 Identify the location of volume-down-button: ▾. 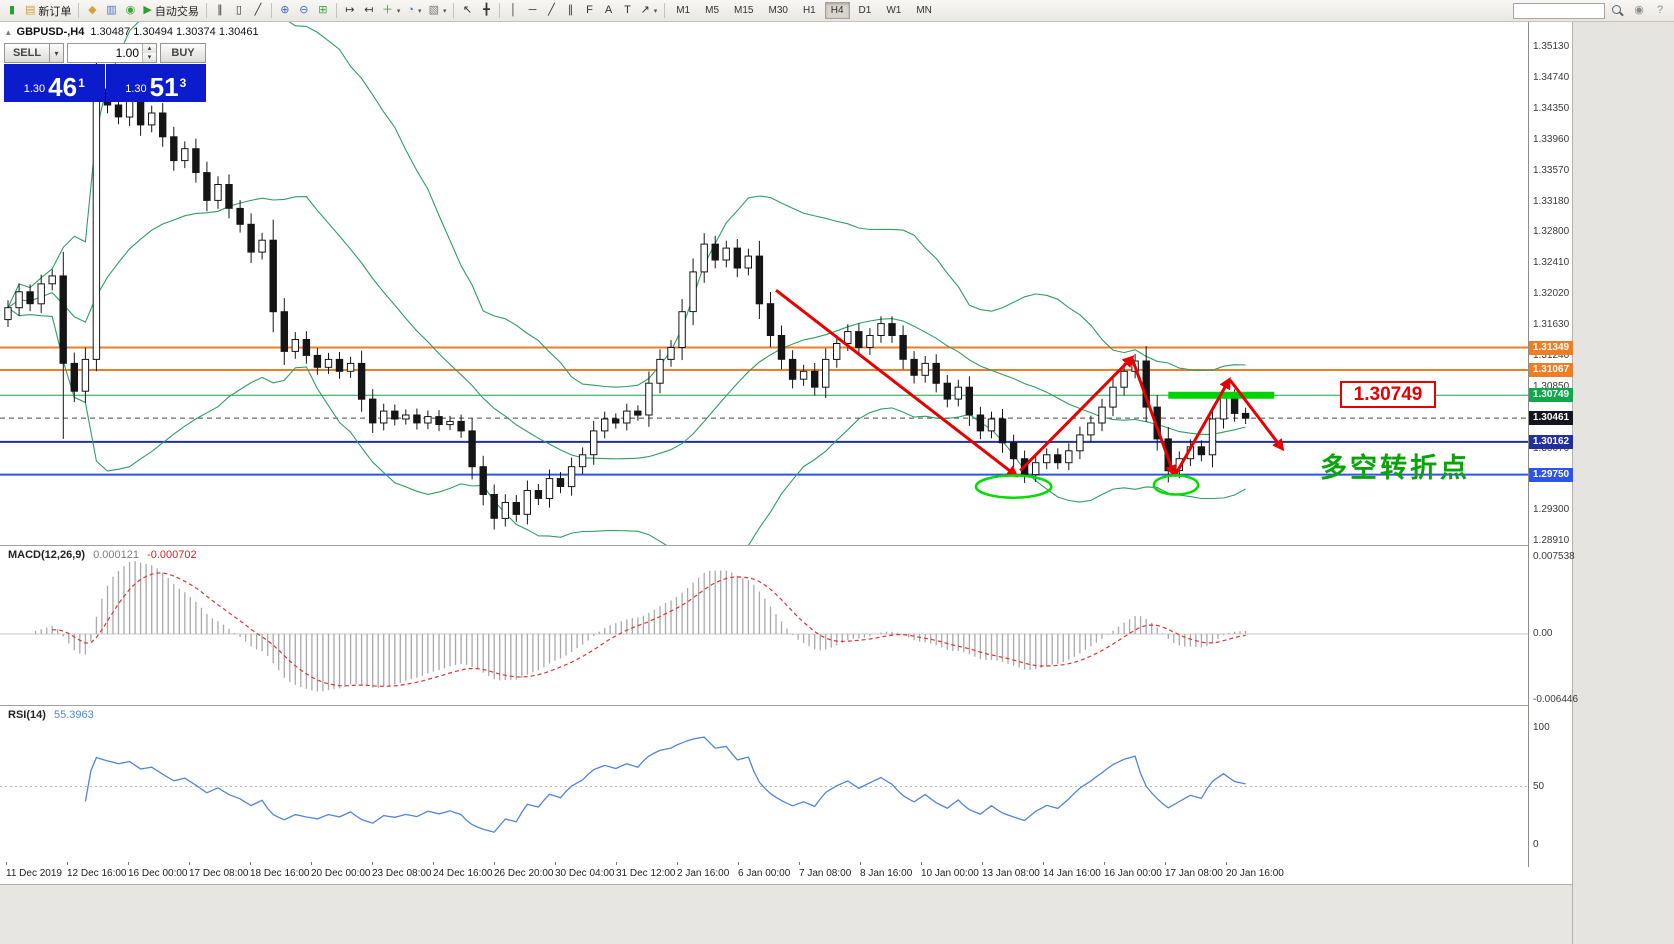
(149, 57).